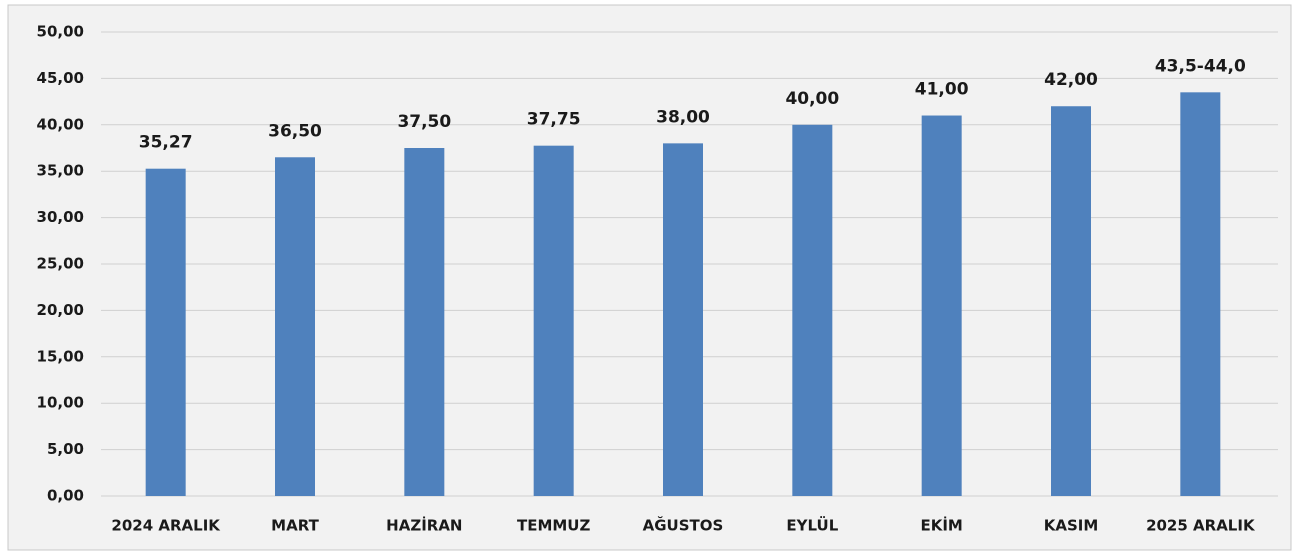  I want to click on x-tick-label: 2024 ARALIK, so click(166, 526).